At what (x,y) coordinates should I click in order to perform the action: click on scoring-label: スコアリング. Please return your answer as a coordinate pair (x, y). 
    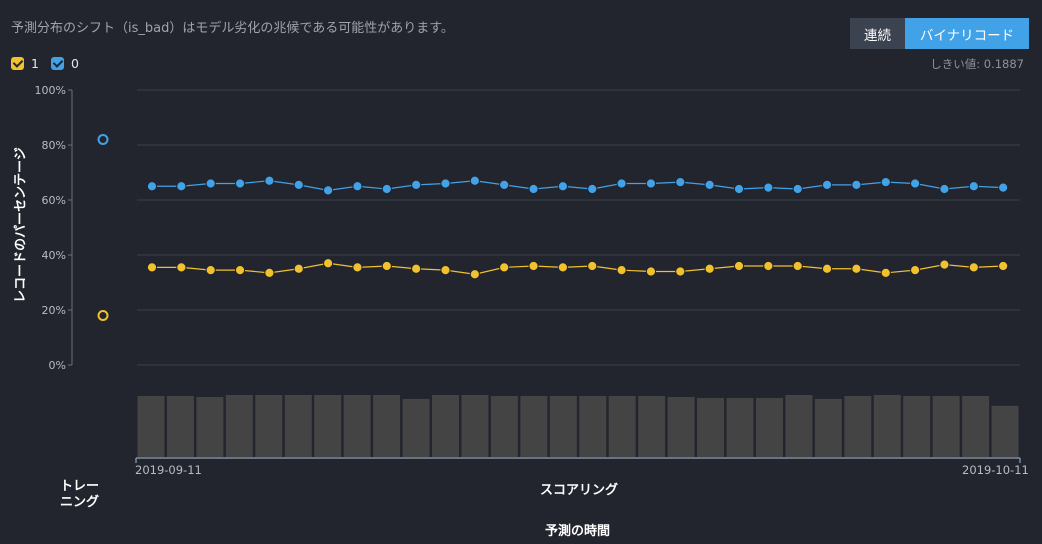
    Looking at the image, I should click on (579, 490).